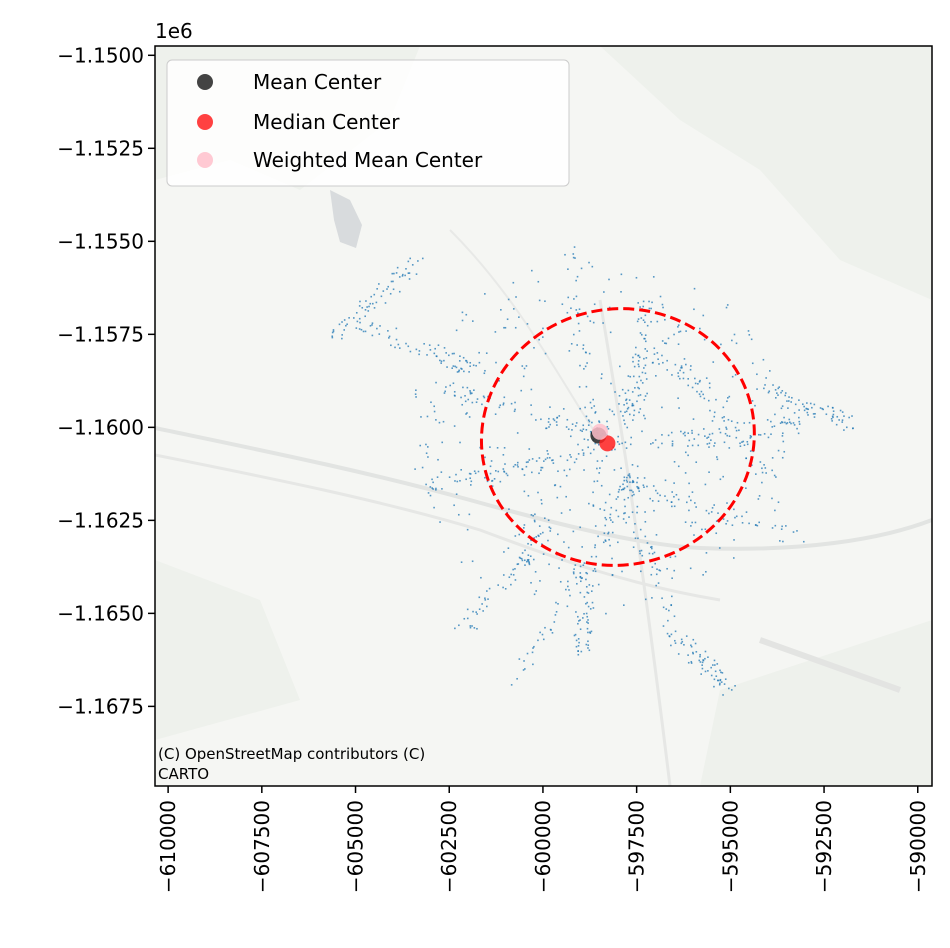  What do you see at coordinates (824, 846) in the screenshot?
I see `x-tick-label: −592500` at bounding box center [824, 846].